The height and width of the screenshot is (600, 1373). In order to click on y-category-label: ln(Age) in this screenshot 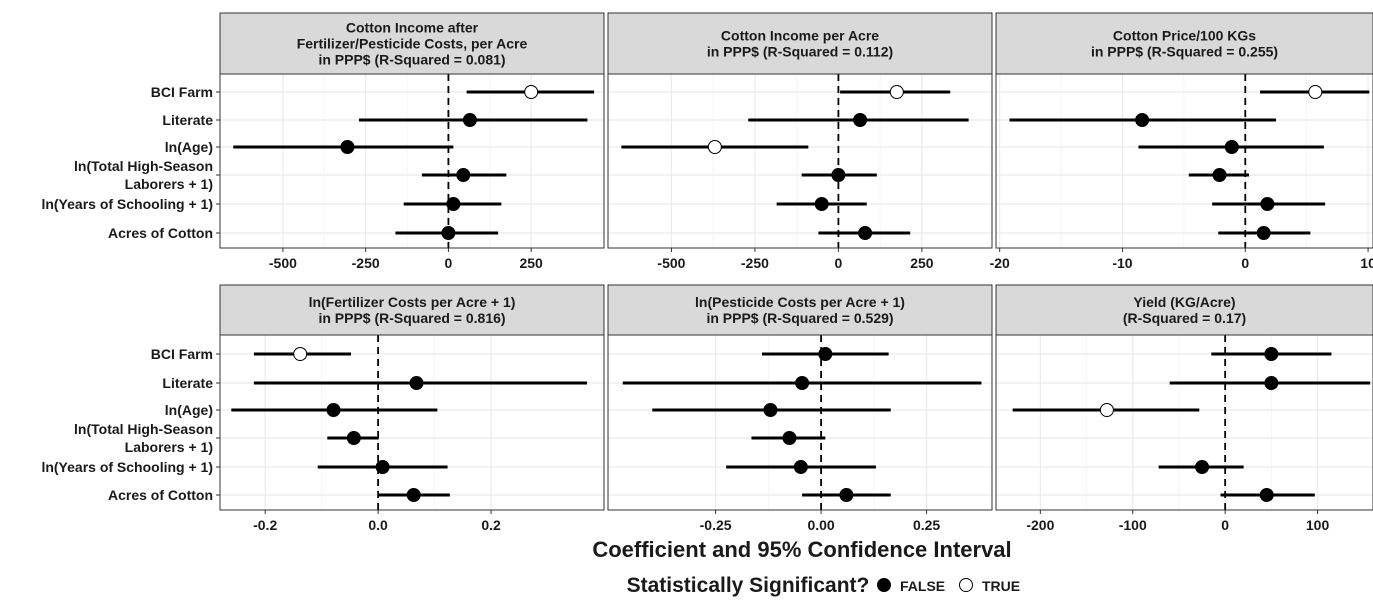, I will do `click(189, 147)`.